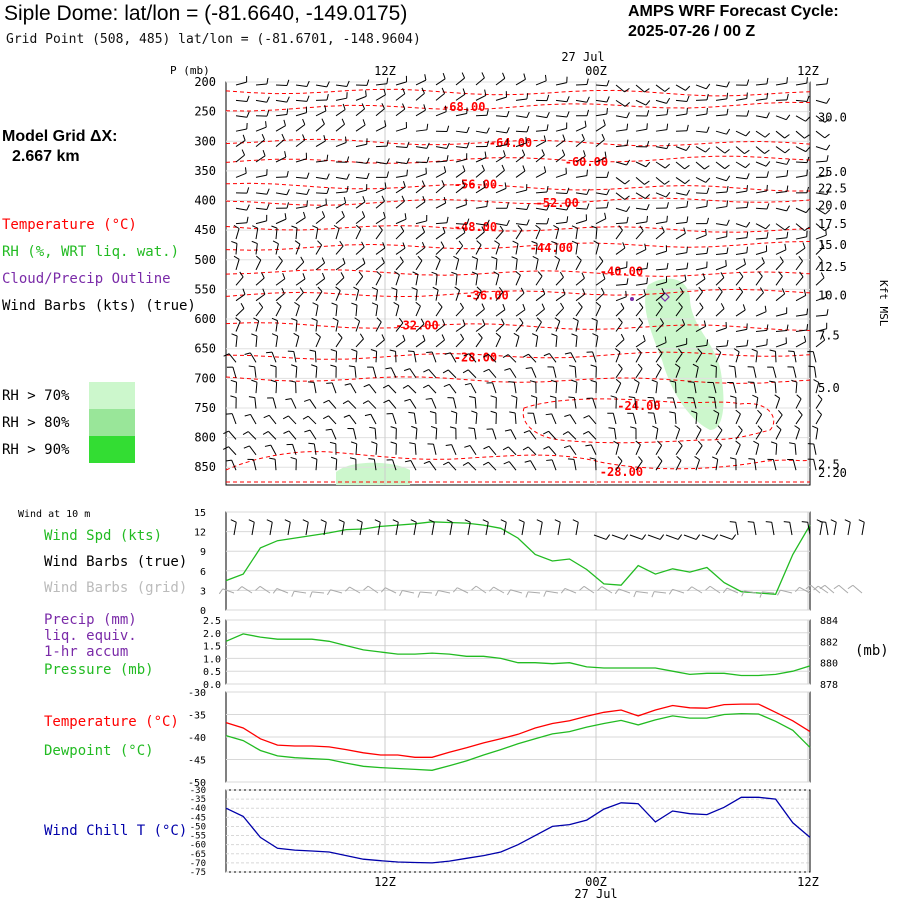 The width and height of the screenshot is (900, 900). What do you see at coordinates (734, 537) in the screenshot?
I see `wind-barb-true-flag` at bounding box center [734, 537].